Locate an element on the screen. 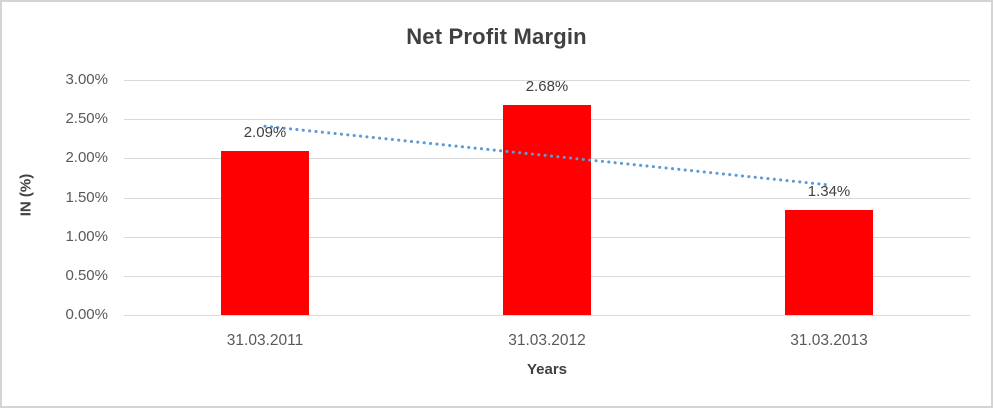  bar-31.03.2011 is located at coordinates (265, 233).